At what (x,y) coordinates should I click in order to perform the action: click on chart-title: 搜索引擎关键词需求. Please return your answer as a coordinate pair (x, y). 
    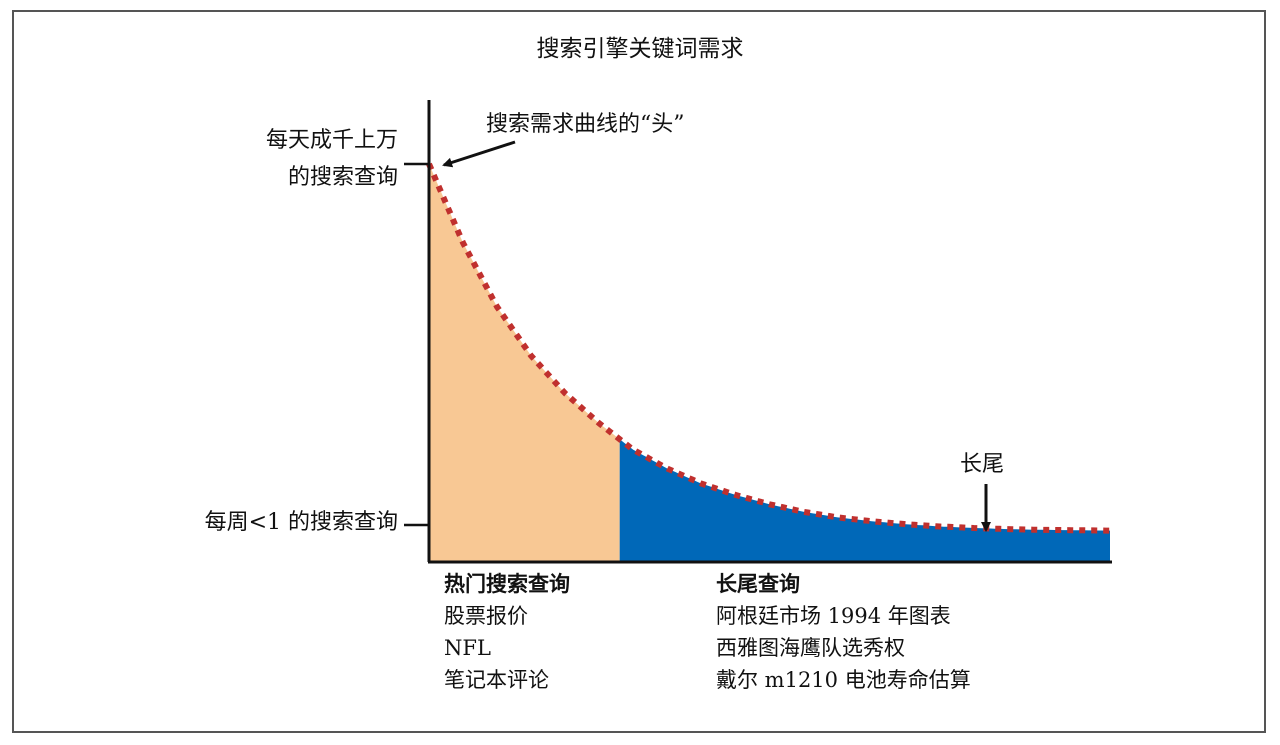
    Looking at the image, I should click on (640, 49).